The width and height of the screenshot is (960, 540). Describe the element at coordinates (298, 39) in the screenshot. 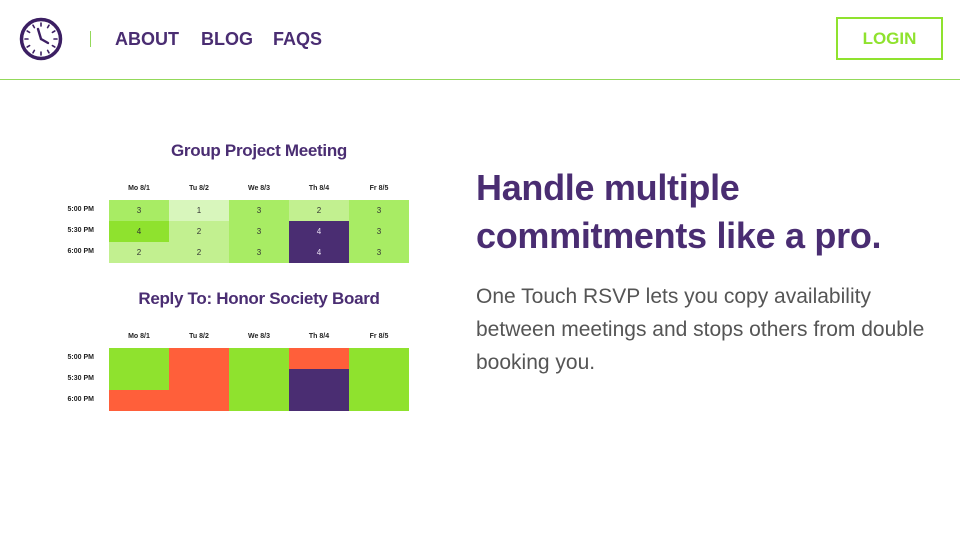

I see `nav-faqs: FAQS` at that location.